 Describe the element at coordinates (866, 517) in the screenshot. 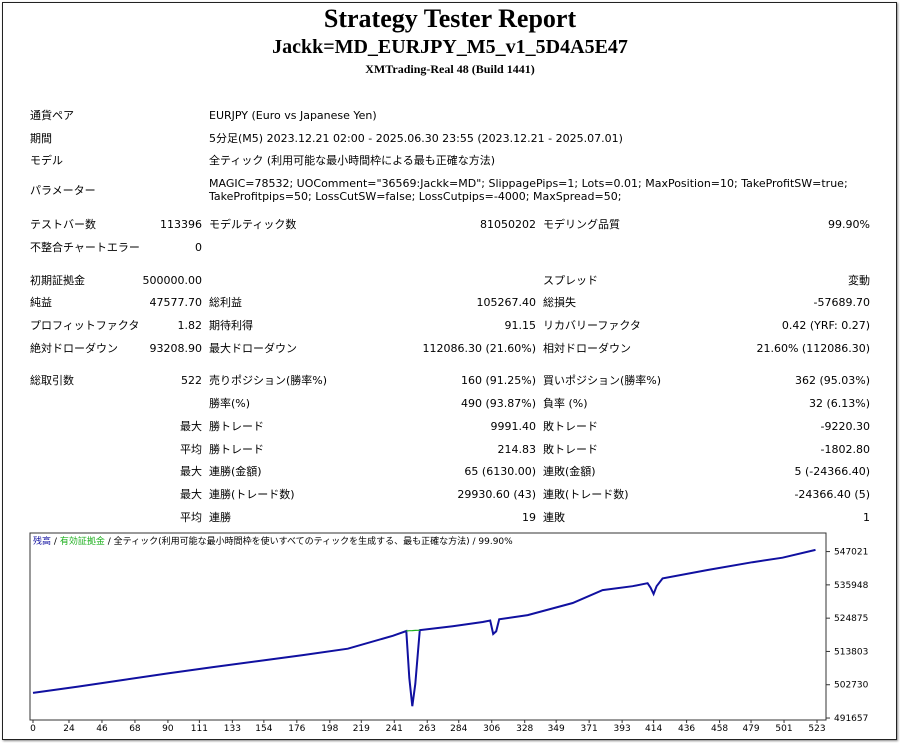

I see `stat-value: 1` at that location.